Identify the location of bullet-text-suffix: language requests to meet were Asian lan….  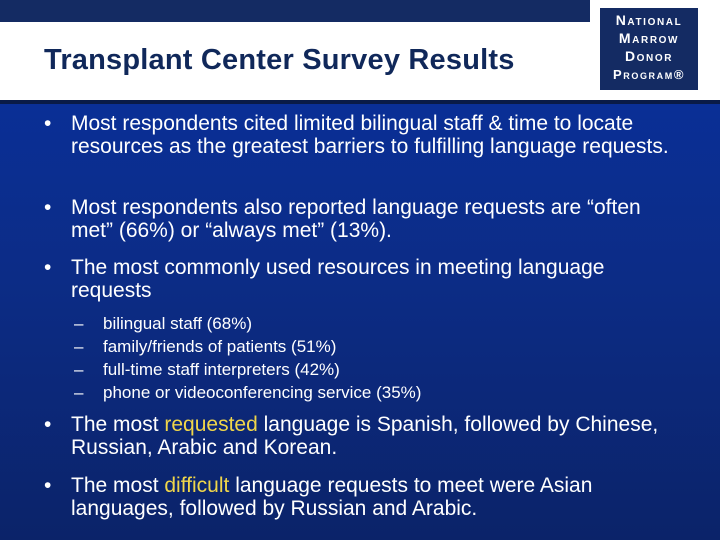
(332, 497).